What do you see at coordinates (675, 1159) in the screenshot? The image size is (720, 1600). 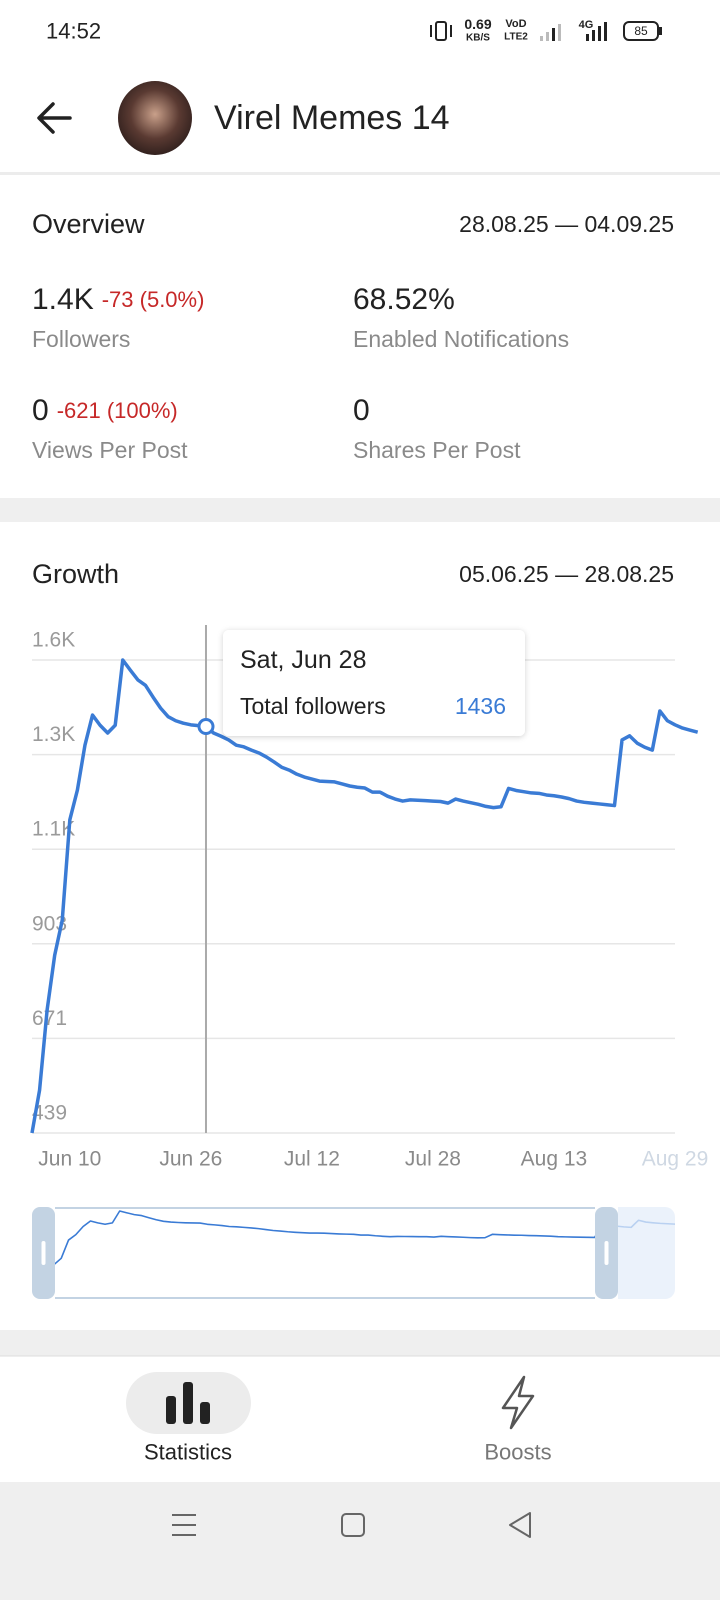 I see `x-tick-label: Aug 29` at bounding box center [675, 1159].